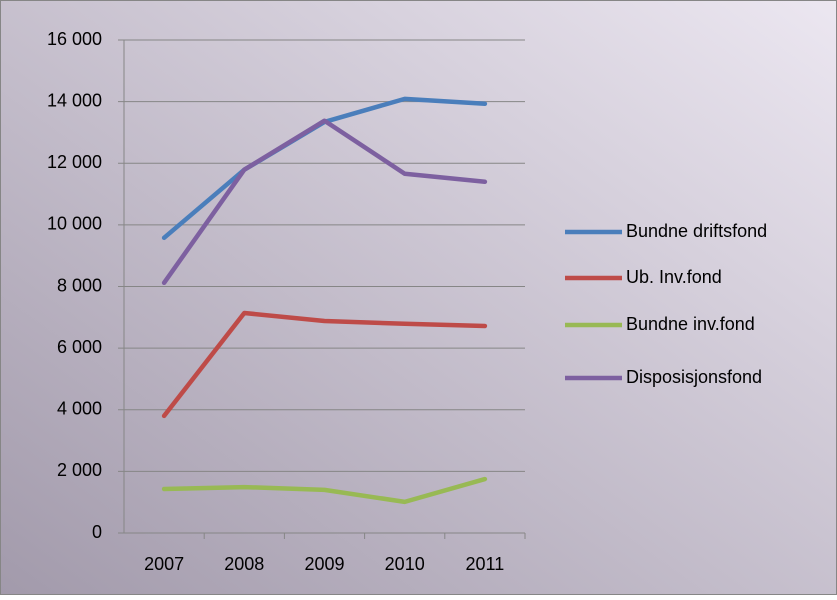 This screenshot has width=837, height=600. I want to click on x-tick-label: 2008, so click(244, 564).